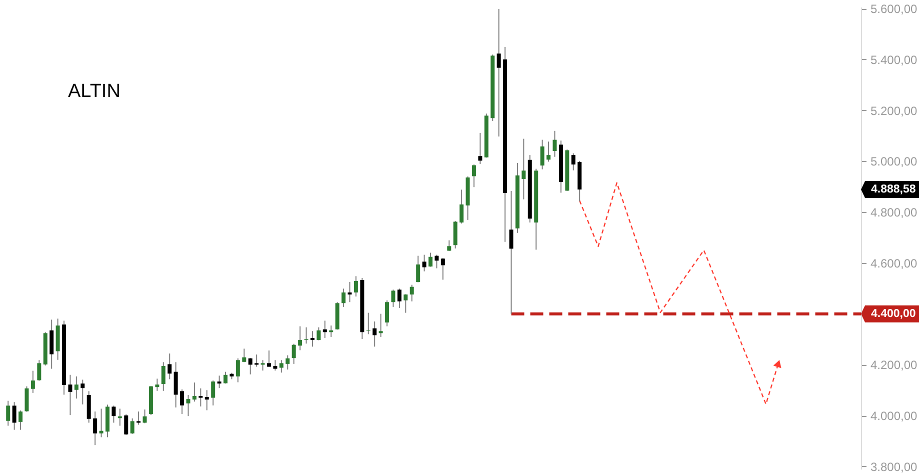  What do you see at coordinates (894, 161) in the screenshot?
I see `y-tick-label: 5.000,00` at bounding box center [894, 161].